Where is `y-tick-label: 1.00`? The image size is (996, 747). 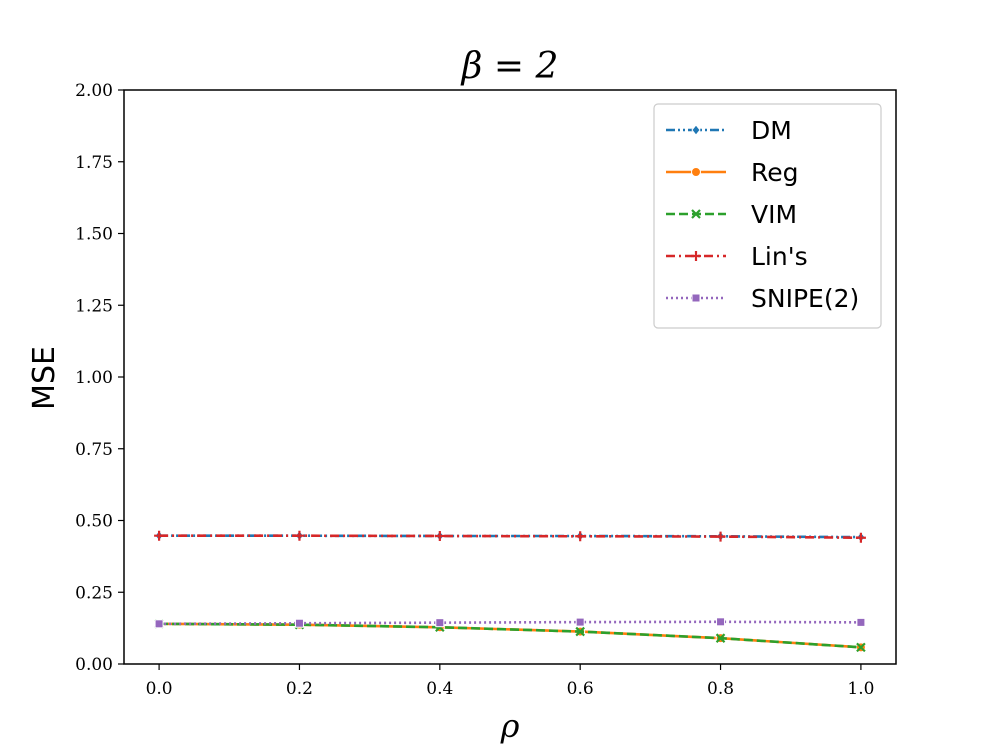 y-tick-label: 1.00 is located at coordinates (94, 378).